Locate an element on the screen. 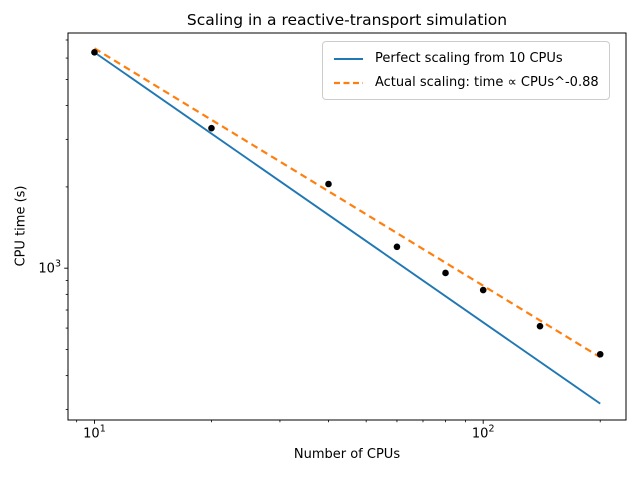 This screenshot has width=640, height=480. solid-line-swatch is located at coordinates (348, 58).